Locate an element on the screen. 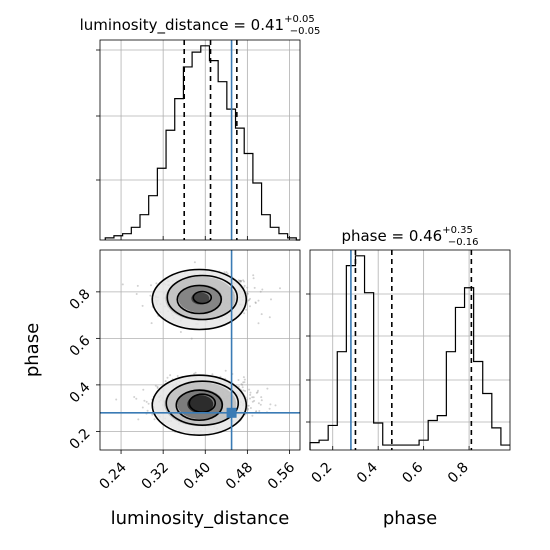 The image size is (550, 550). phase-y-tick-label: 0.8 is located at coordinates (80, 299).